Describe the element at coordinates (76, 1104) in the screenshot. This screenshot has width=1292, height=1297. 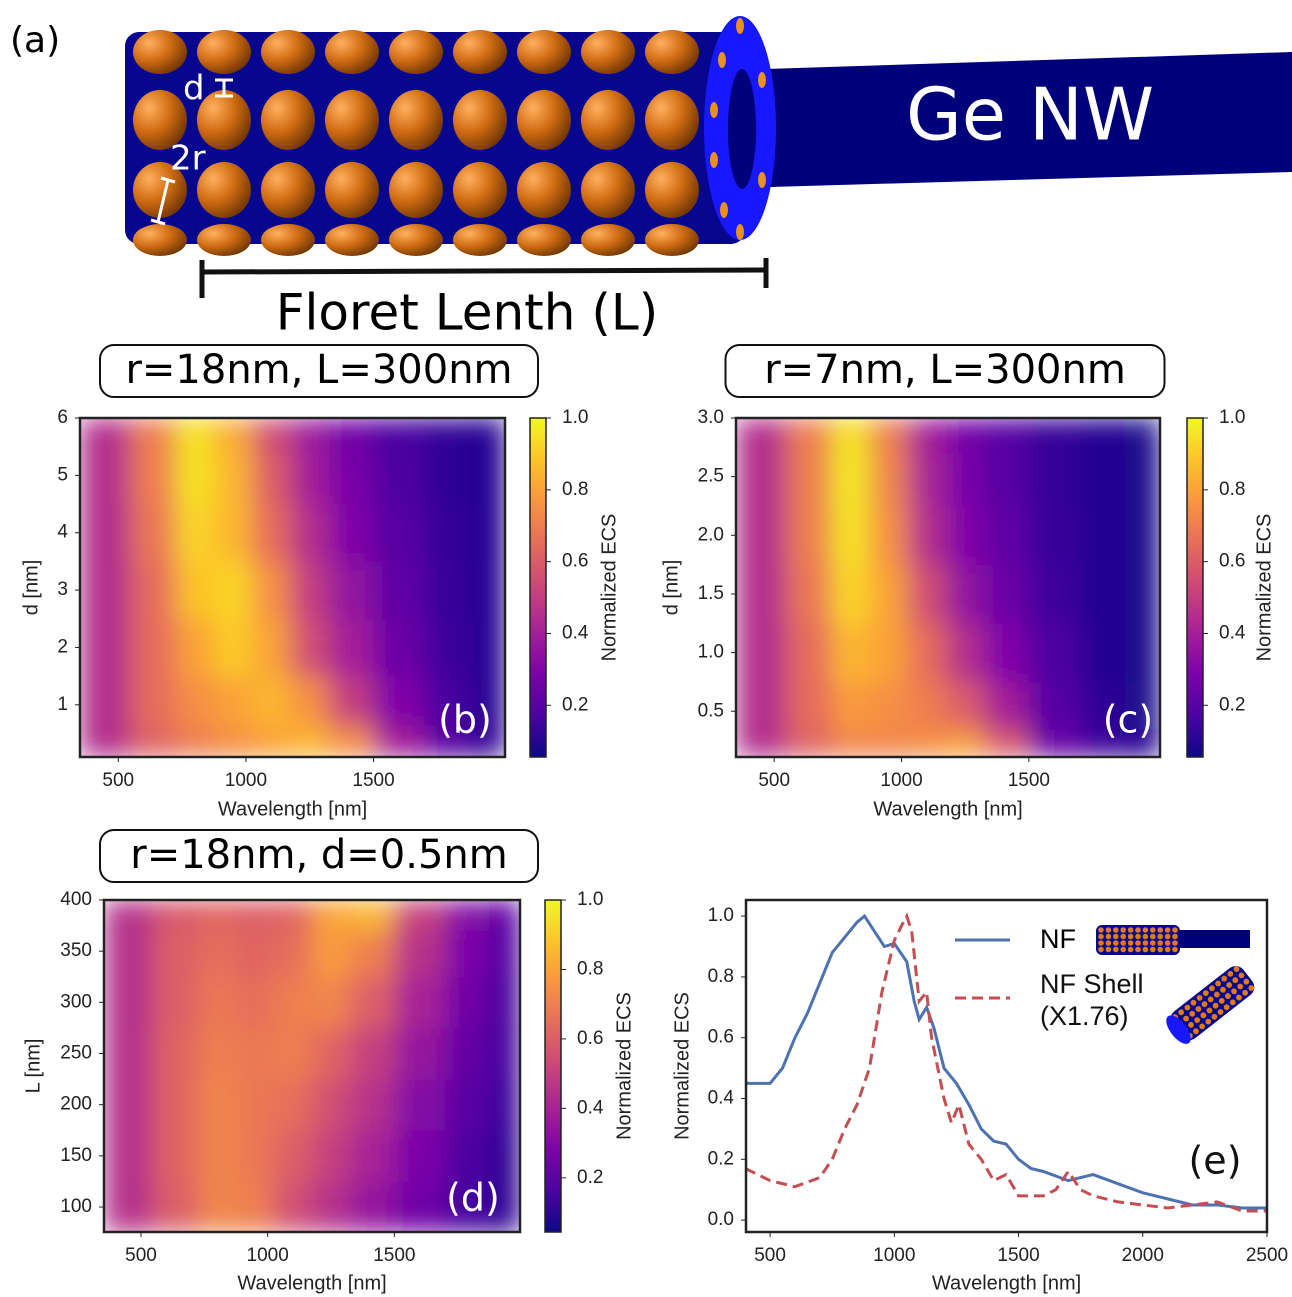
I see `y-tick-label: 200` at that location.